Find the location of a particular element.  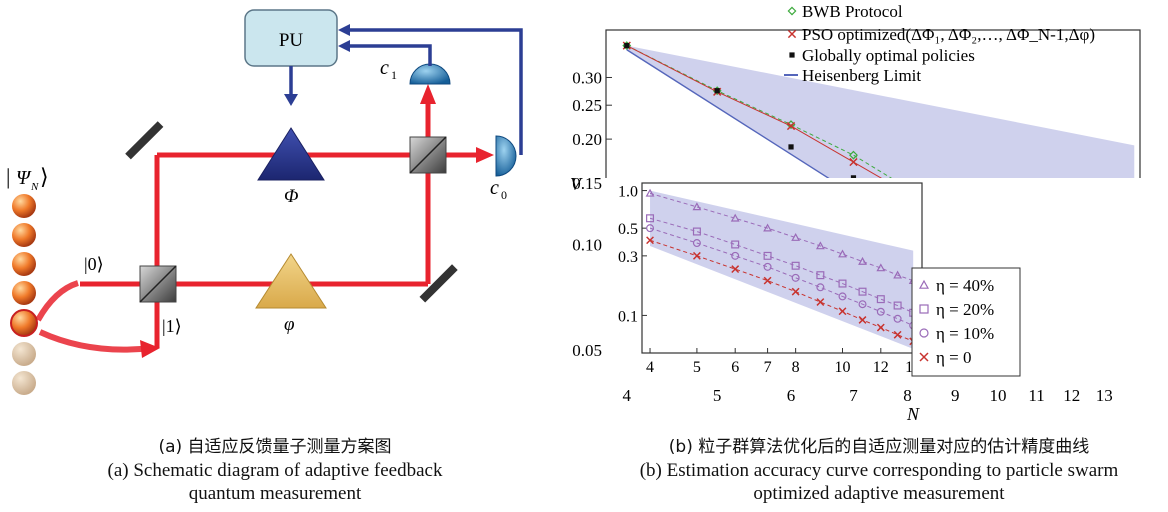

detector-c0-label: c 0 is located at coordinates (498, 189).